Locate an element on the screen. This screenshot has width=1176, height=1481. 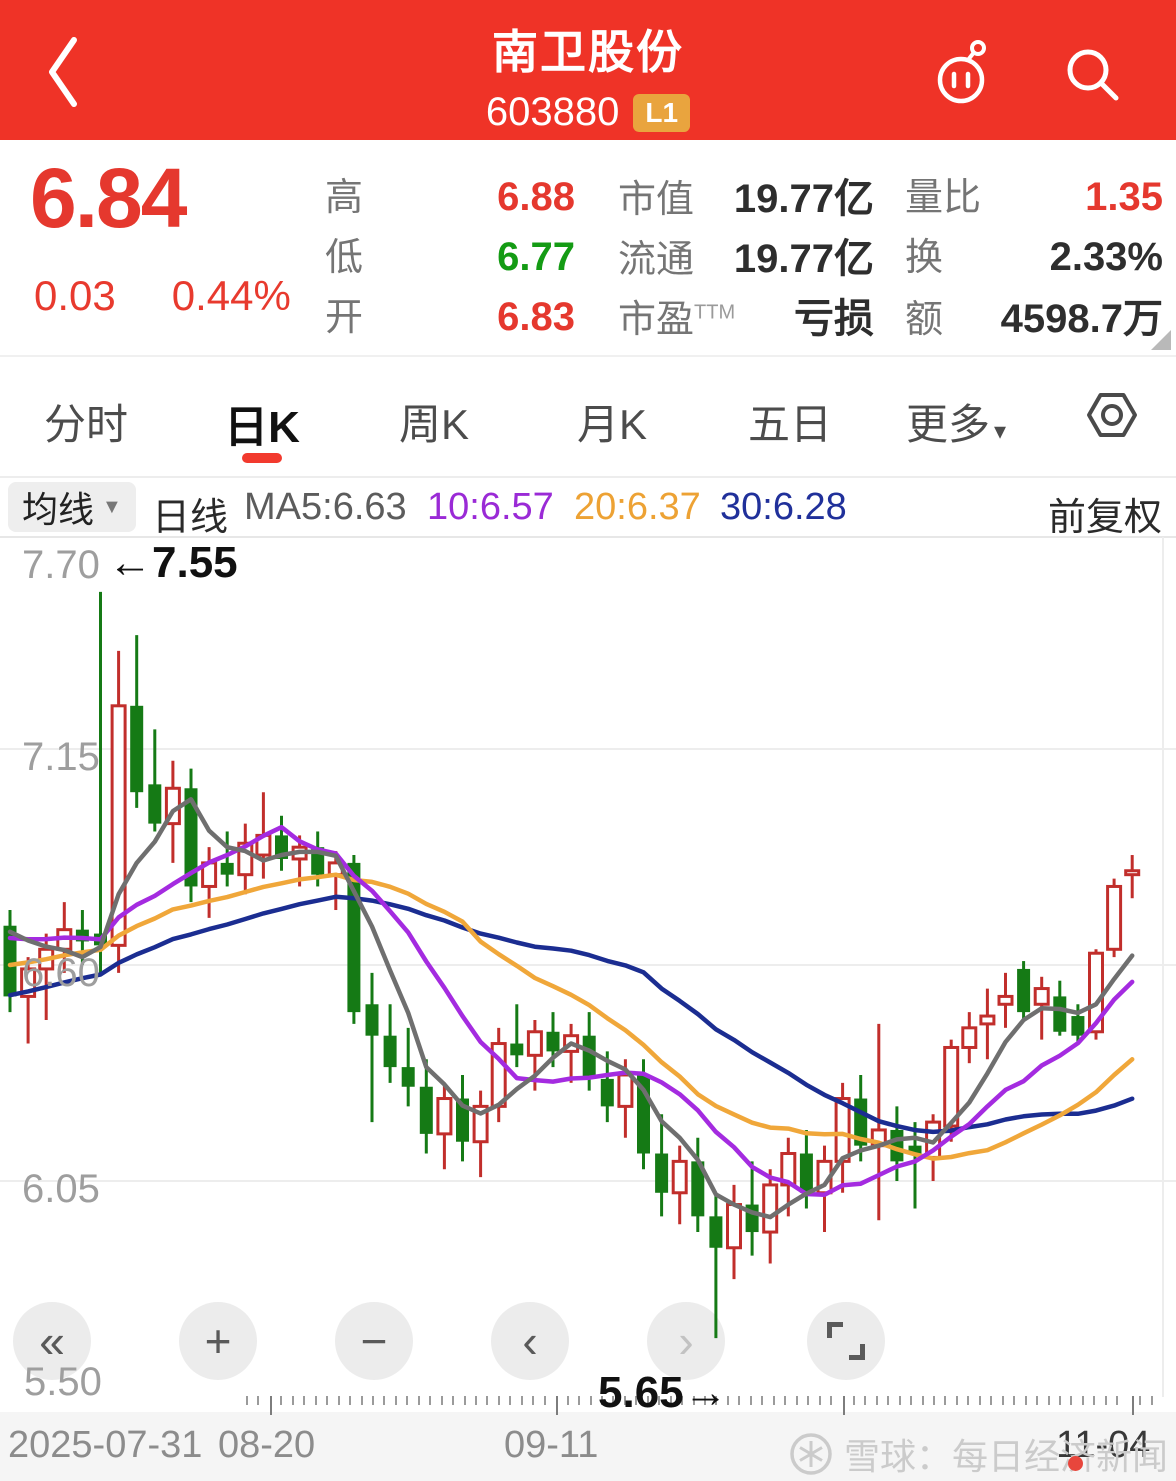
tab-daily-k: 日K is located at coordinates (262, 427).